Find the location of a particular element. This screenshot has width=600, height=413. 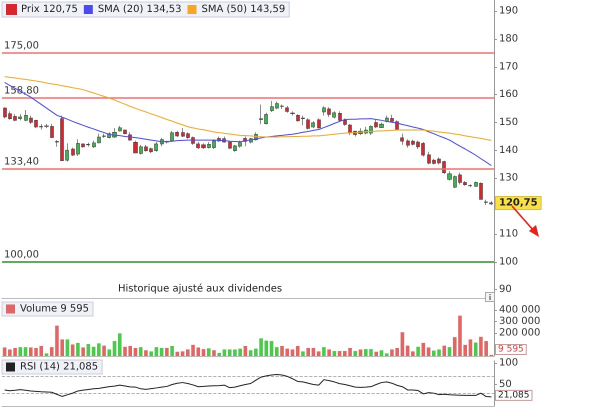

legend-label: SMA (50) 143,59 is located at coordinates (244, 9).